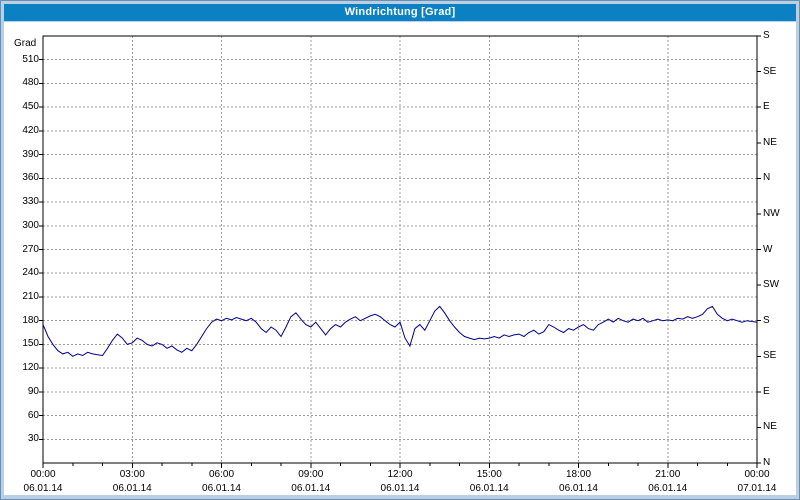 The width and height of the screenshot is (800, 500). I want to click on y-axis-title: Grad, so click(25, 43).